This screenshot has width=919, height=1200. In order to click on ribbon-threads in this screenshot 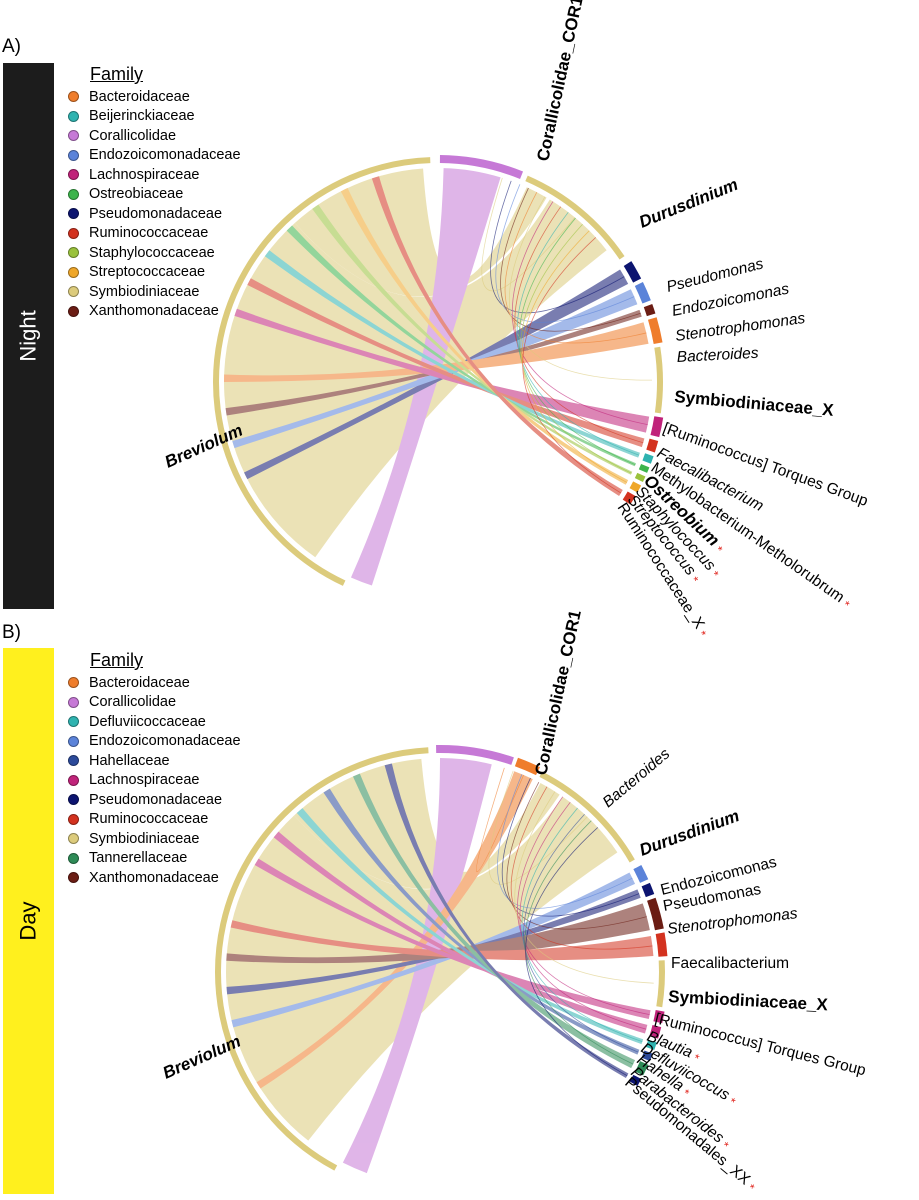, I will do `click(564, 922)`.